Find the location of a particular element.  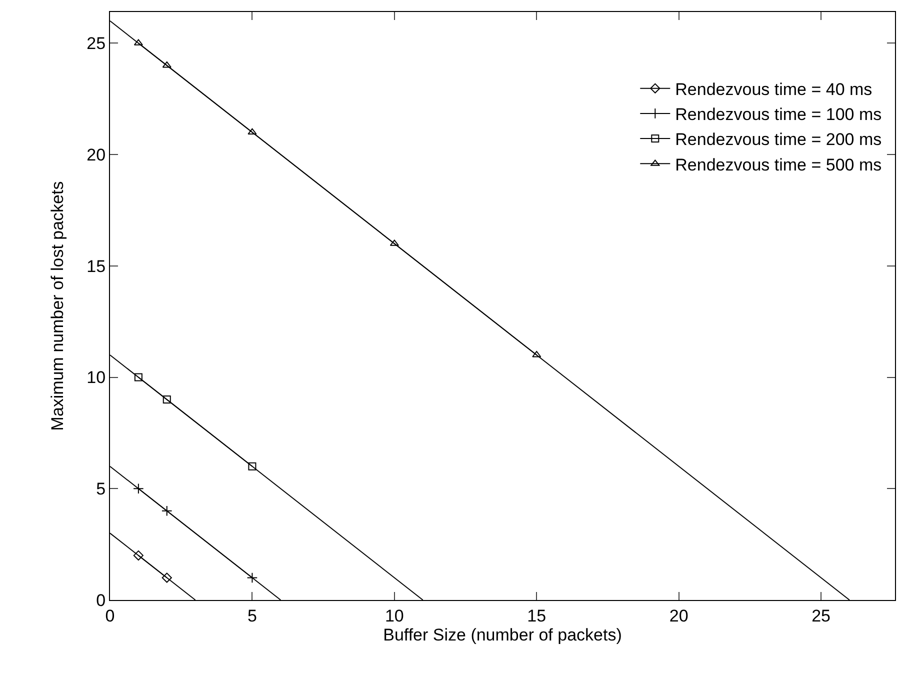

x-axis-title: Buffer Size (number of packets) is located at coordinates (502, 634).